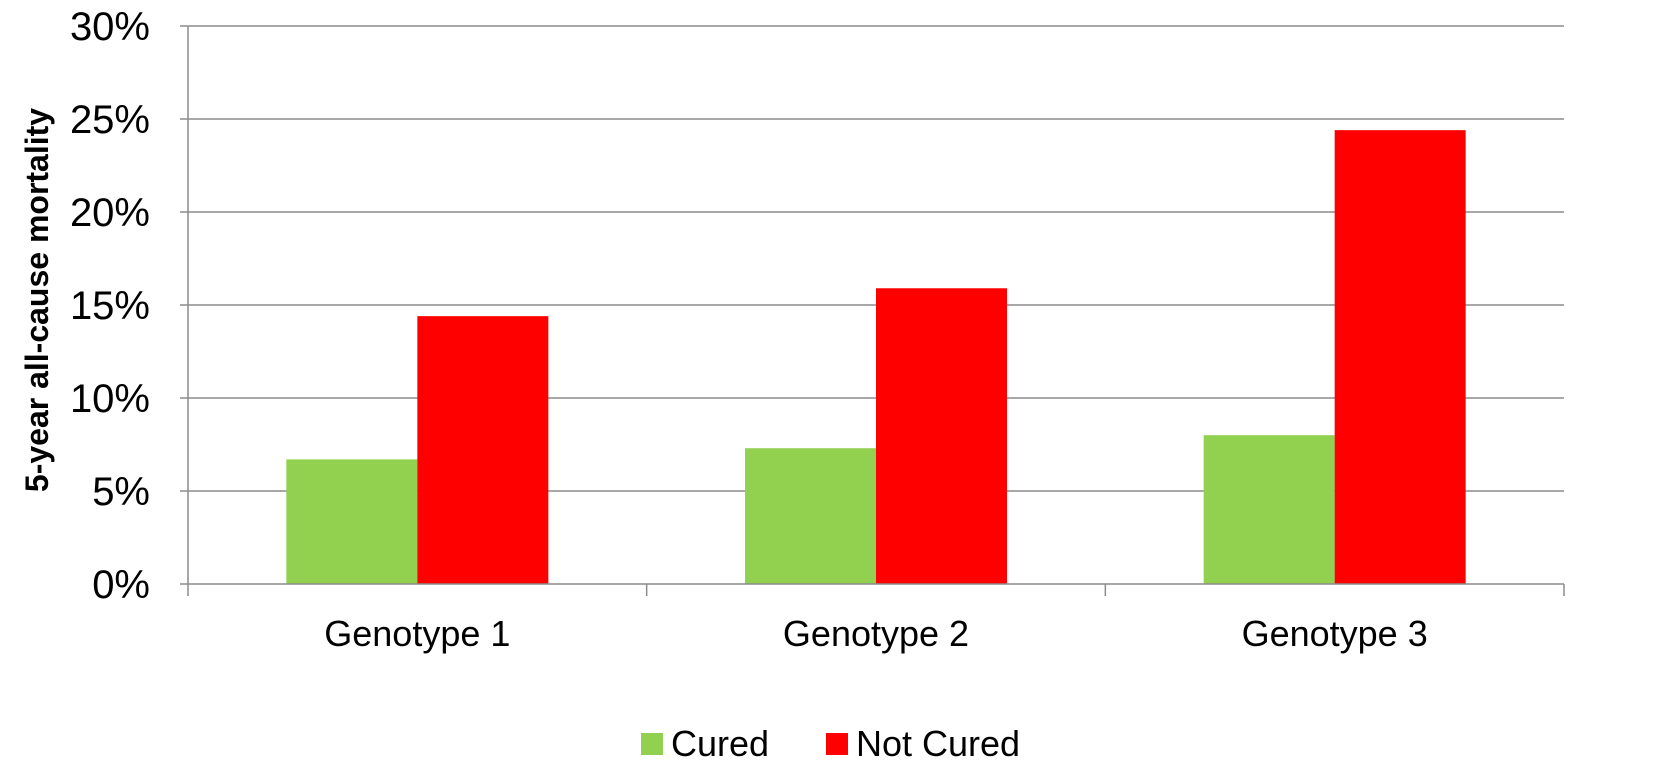 The width and height of the screenshot is (1677, 768). What do you see at coordinates (938, 743) in the screenshot?
I see `legend-label: Not Cured` at bounding box center [938, 743].